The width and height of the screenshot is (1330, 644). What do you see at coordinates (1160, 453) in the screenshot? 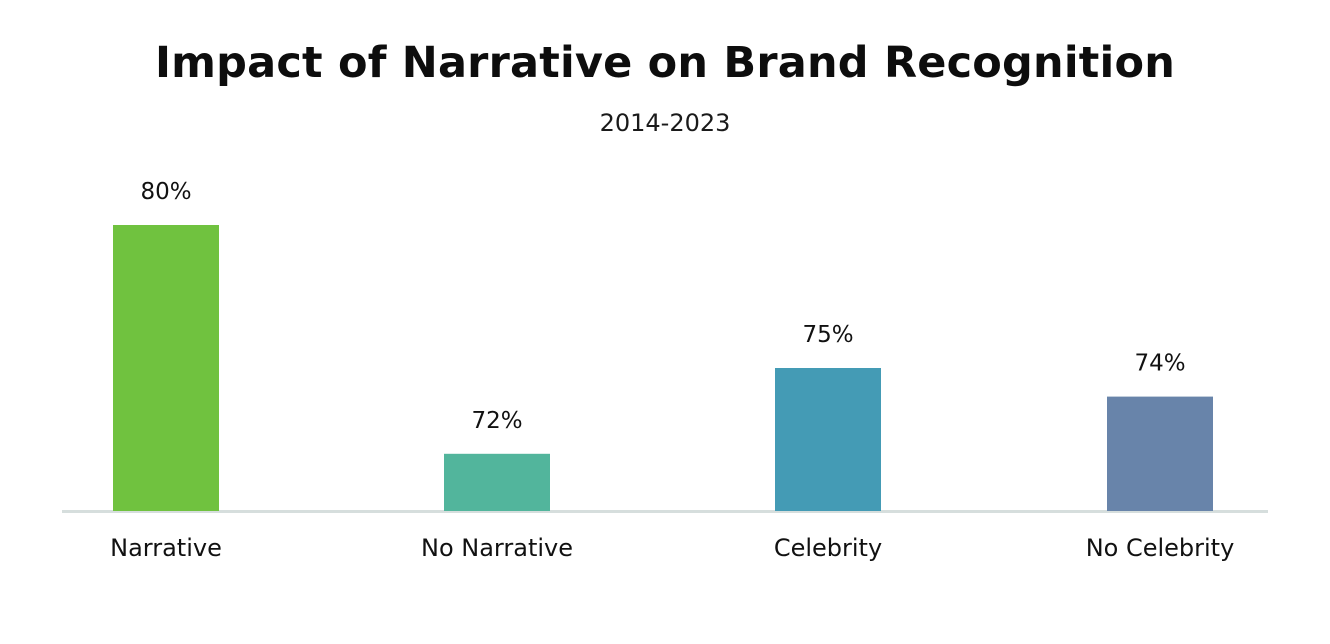
I see `bar-no-celebrity` at bounding box center [1160, 453].